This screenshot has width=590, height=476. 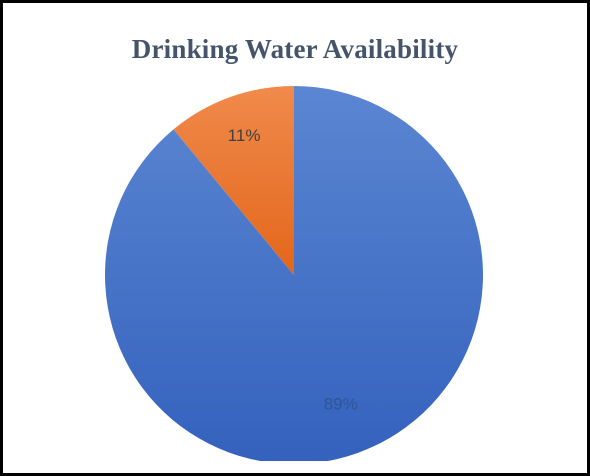 I want to click on slice-label-1: 11%, so click(x=244, y=135).